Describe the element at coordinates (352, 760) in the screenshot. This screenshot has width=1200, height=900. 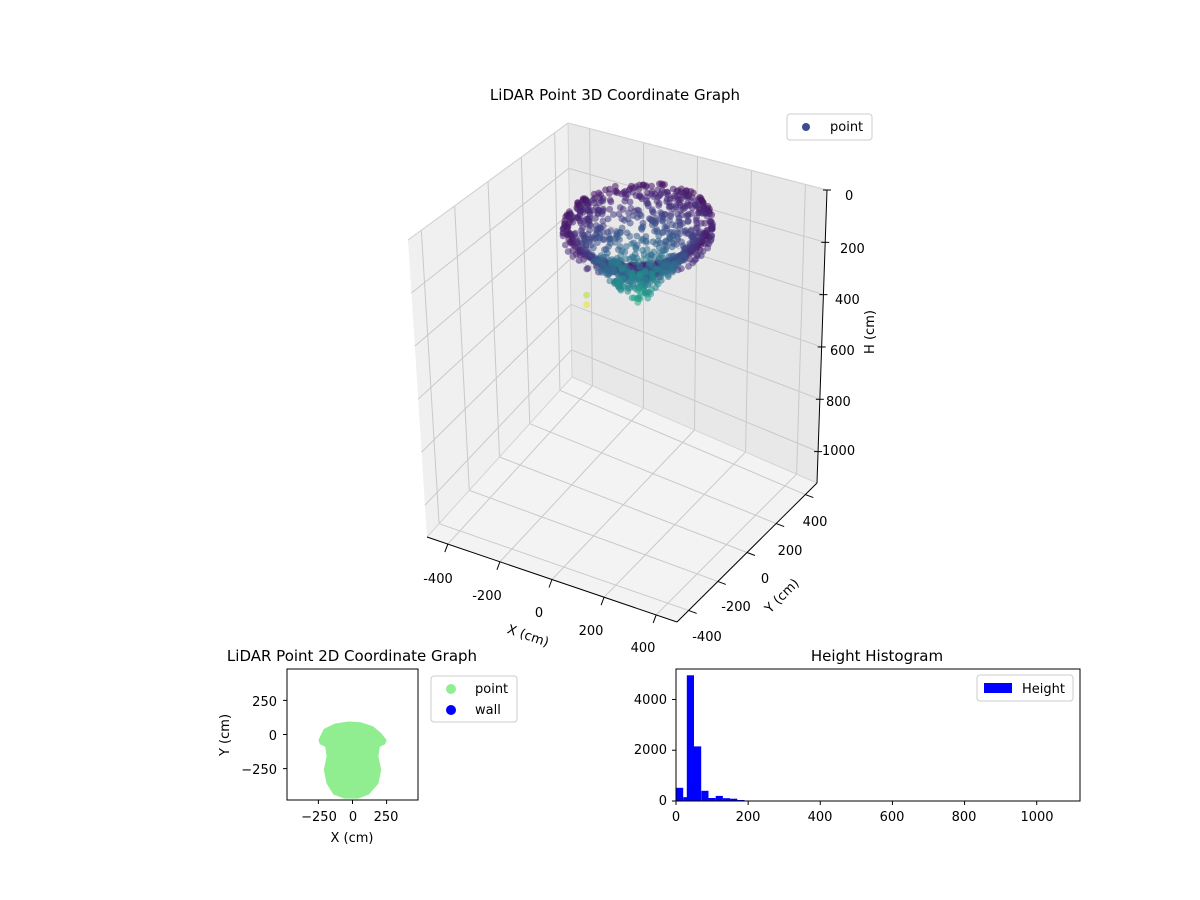
I see `plot2d-point-cloud` at that location.